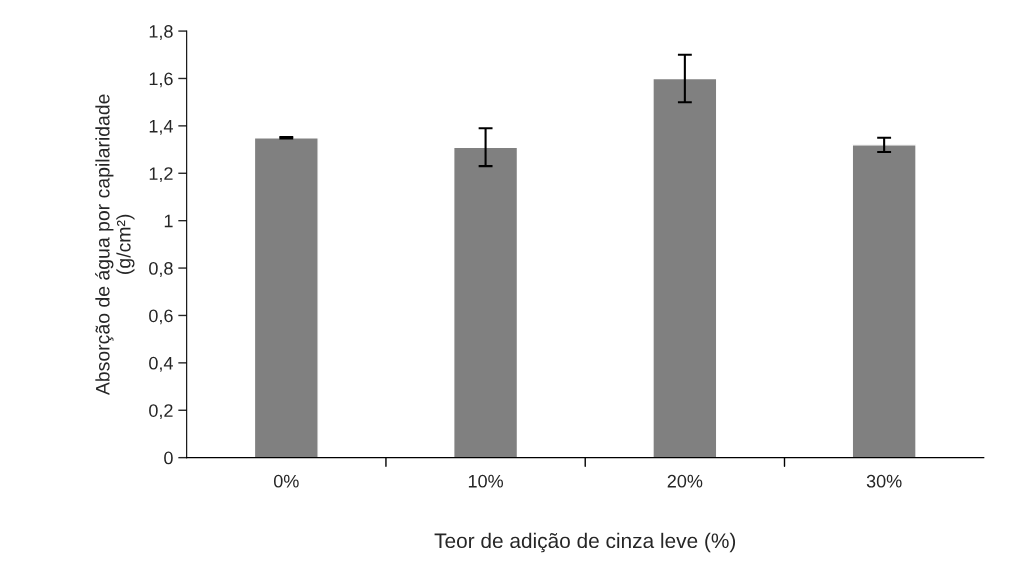 This screenshot has width=1009, height=565. What do you see at coordinates (161, 317) in the screenshot?
I see `y-tick-label: 0,6` at bounding box center [161, 317].